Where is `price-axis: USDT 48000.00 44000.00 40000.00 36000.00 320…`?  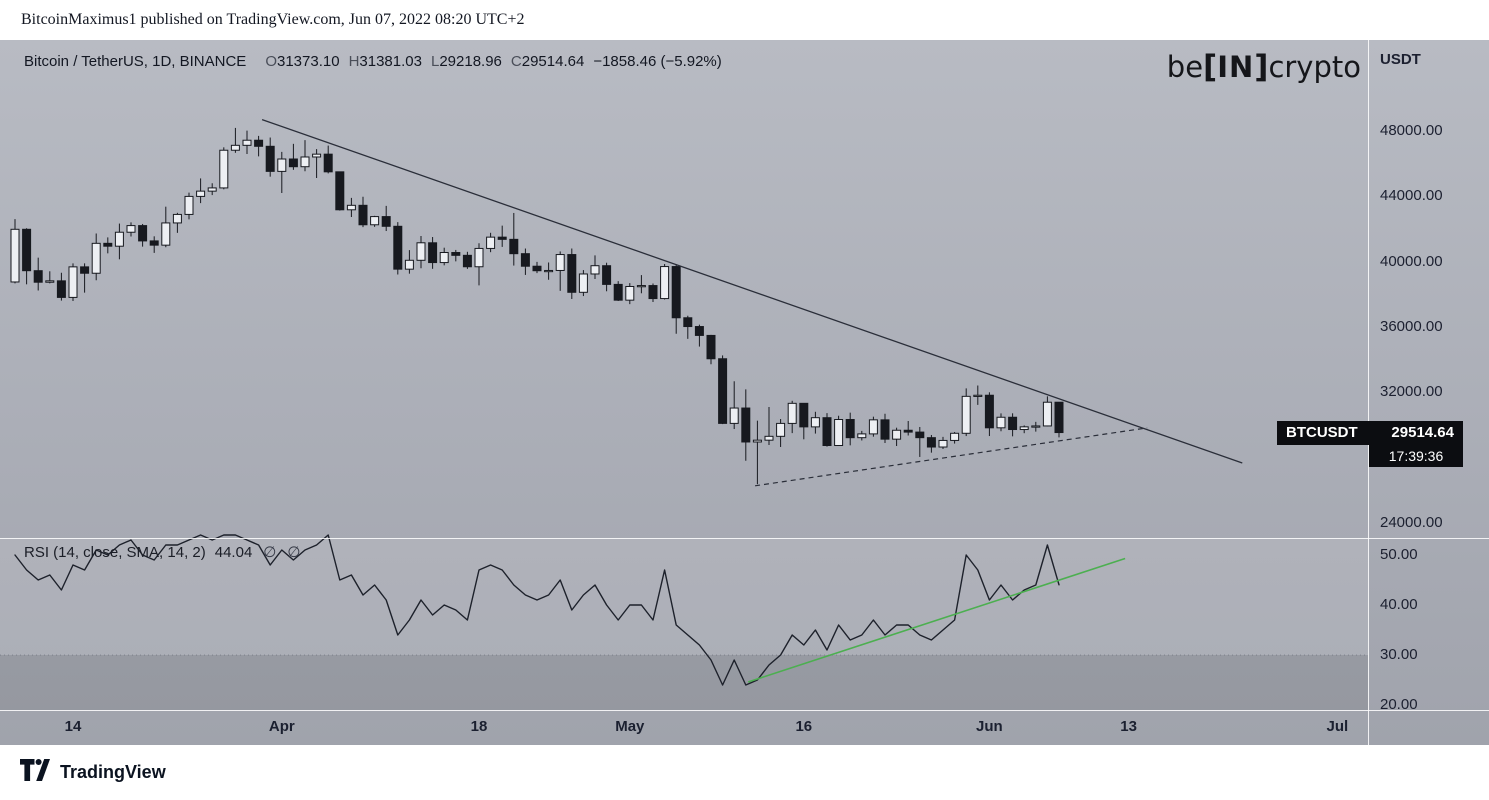
price-axis: USDT 48000.00 44000.00 40000.00 36000.00 320… is located at coordinates (1429, 376).